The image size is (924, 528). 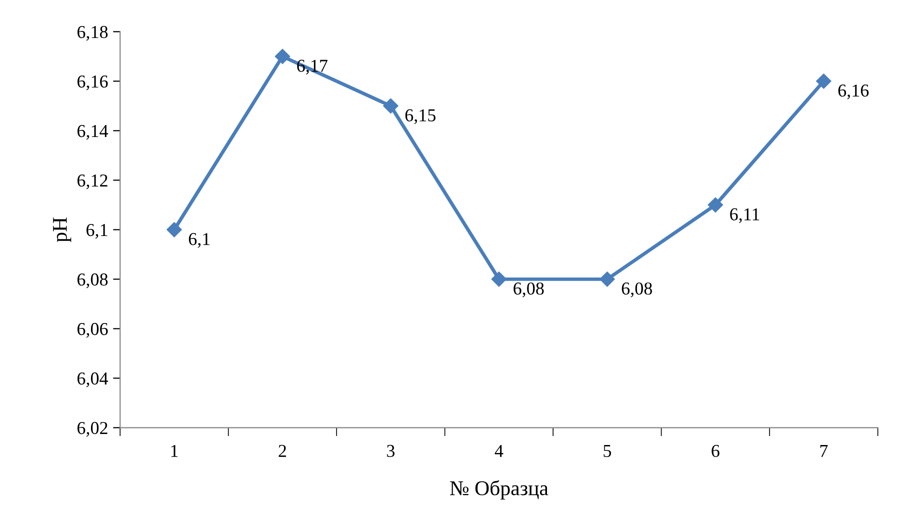 I want to click on y-tick-label: 6,02, so click(x=92, y=429).